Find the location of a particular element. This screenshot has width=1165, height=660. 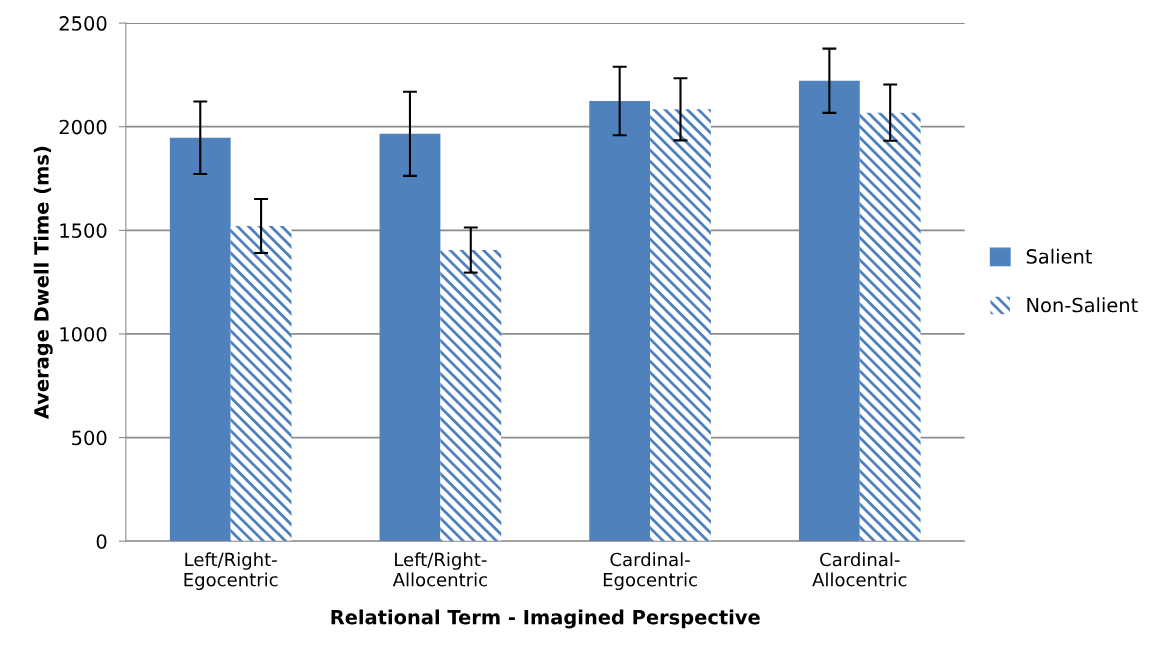

legend-label: Salient is located at coordinates (1059, 256).